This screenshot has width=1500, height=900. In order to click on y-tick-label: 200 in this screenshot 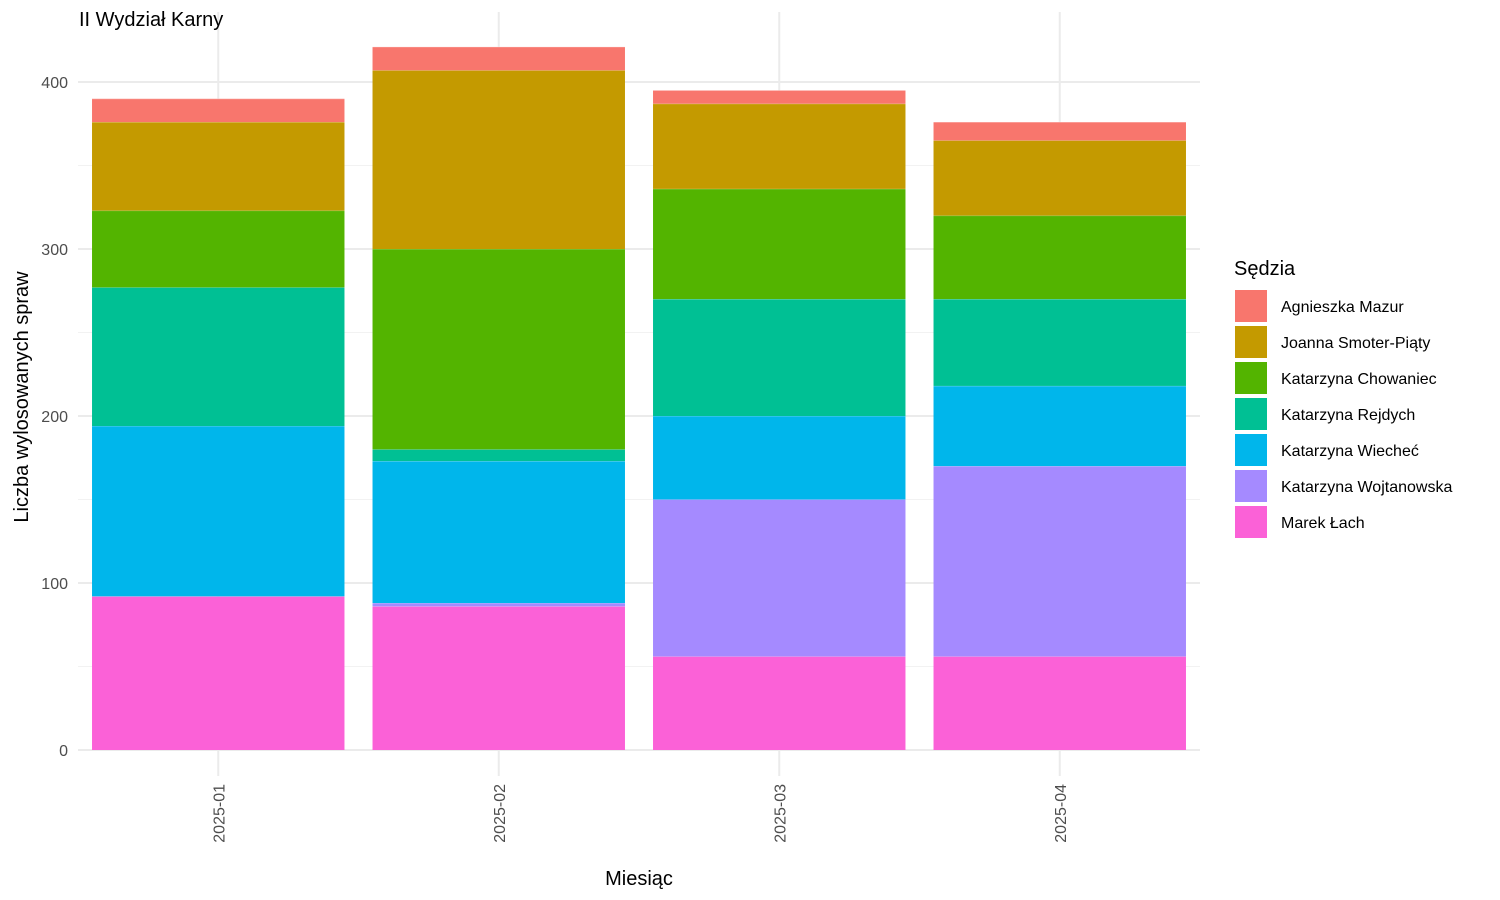, I will do `click(54, 417)`.